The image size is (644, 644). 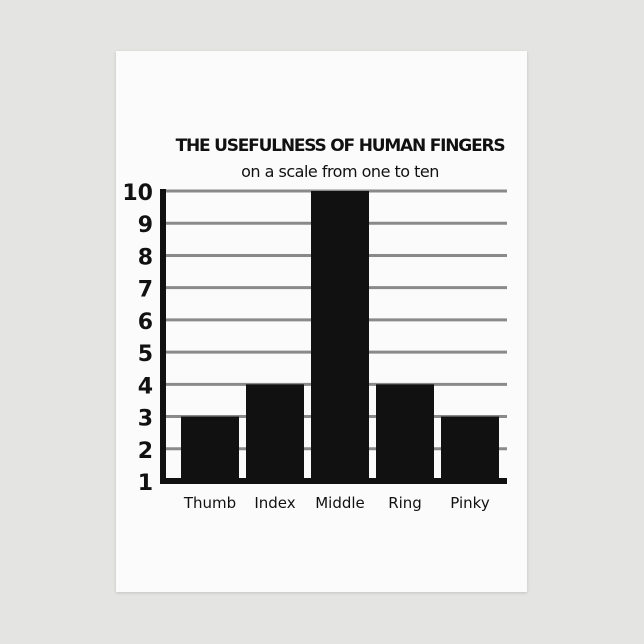 What do you see at coordinates (340, 336) in the screenshot?
I see `bar-middle` at bounding box center [340, 336].